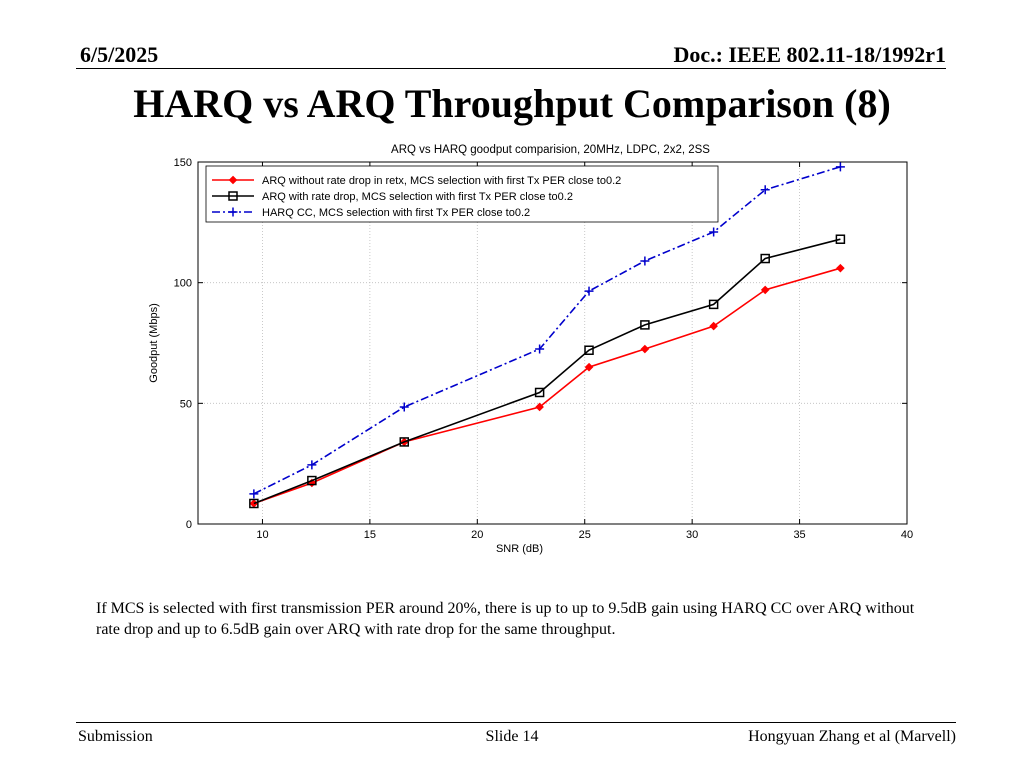  What do you see at coordinates (370, 535) in the screenshot?
I see `x-tick-label: 15` at bounding box center [370, 535].